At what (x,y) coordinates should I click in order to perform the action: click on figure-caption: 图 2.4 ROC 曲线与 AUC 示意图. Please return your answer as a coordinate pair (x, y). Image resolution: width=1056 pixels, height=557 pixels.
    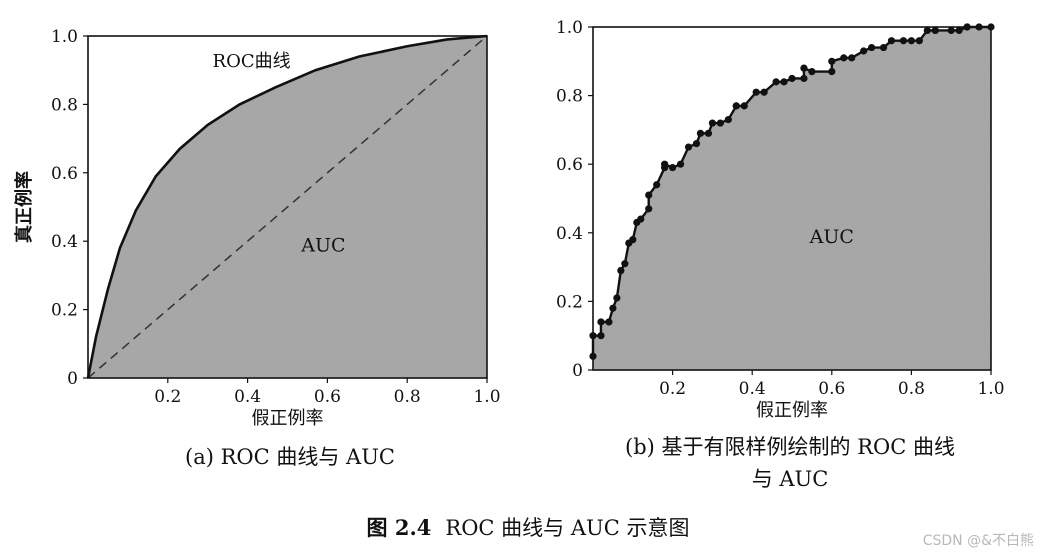
    Looking at the image, I should click on (528, 527).